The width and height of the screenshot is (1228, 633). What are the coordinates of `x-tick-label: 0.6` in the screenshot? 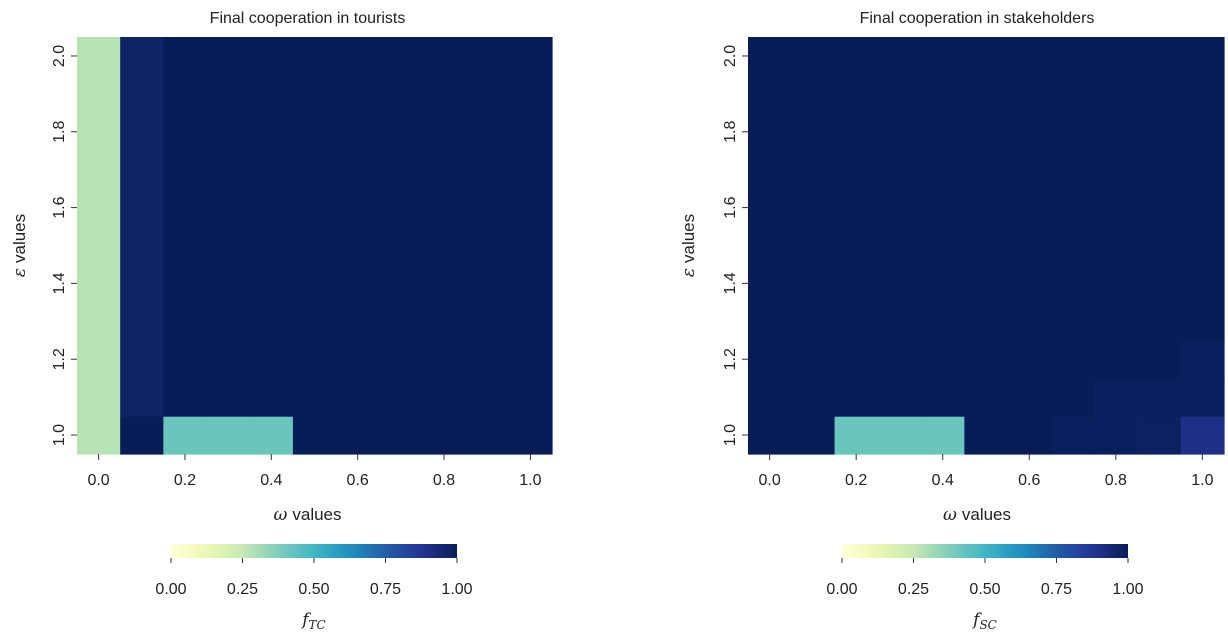 It's located at (1029, 480).